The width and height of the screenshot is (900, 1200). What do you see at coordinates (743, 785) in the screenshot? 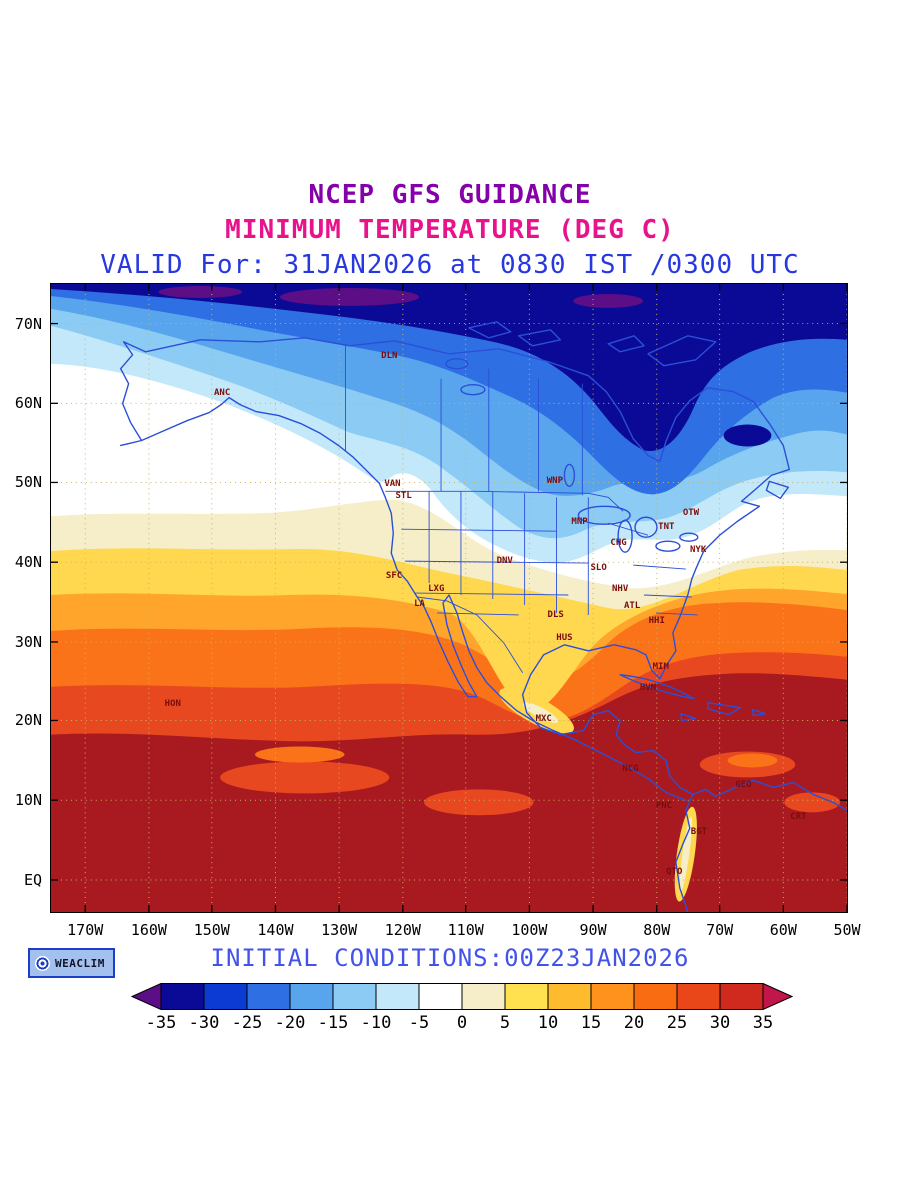
I see `city-label-geo: GEO` at bounding box center [743, 785].